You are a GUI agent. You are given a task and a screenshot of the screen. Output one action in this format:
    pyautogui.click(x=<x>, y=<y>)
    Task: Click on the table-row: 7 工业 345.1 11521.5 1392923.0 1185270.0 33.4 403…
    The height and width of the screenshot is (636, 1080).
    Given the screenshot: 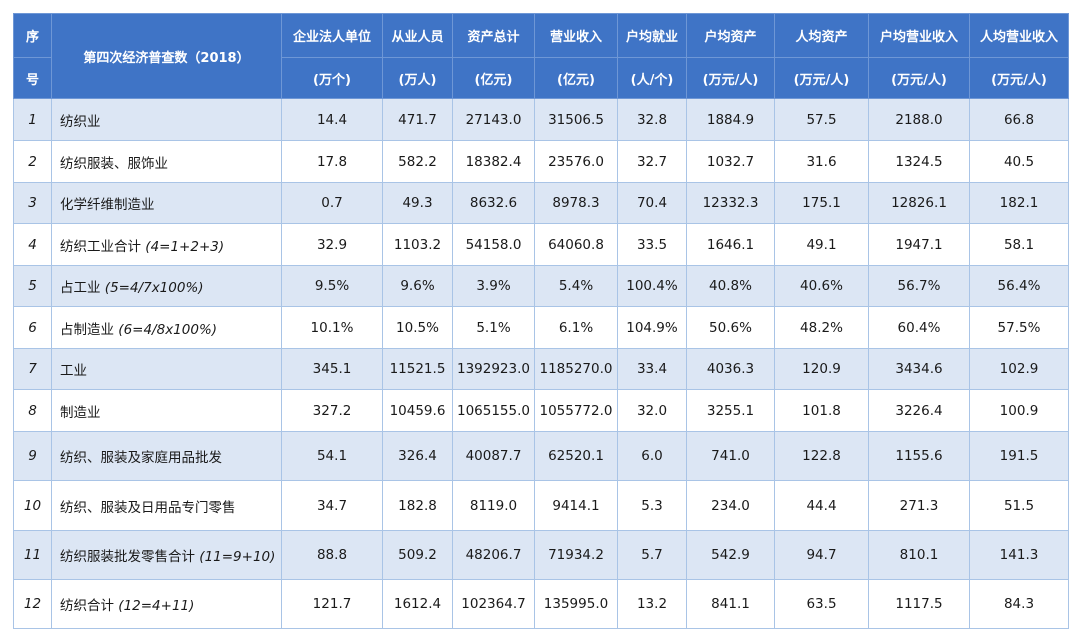 What is the action you would take?
    pyautogui.click(x=541, y=369)
    